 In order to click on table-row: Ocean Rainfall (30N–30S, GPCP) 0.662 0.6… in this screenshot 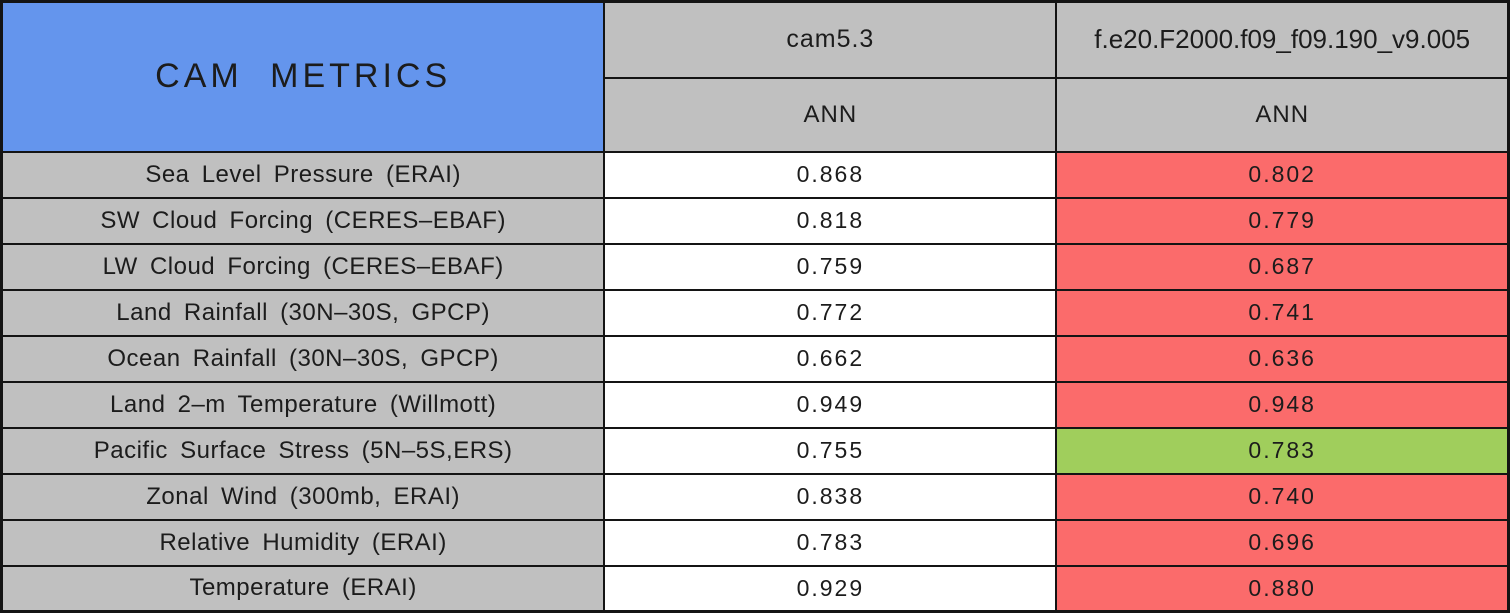, I will do `click(755, 358)`.